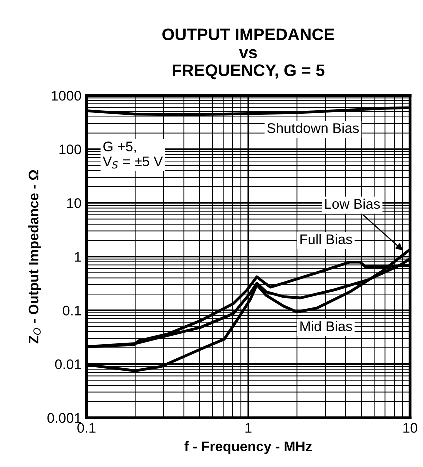  Describe the element at coordinates (65, 418) in the screenshot. I see `y-tick-label: 0.001` at that location.